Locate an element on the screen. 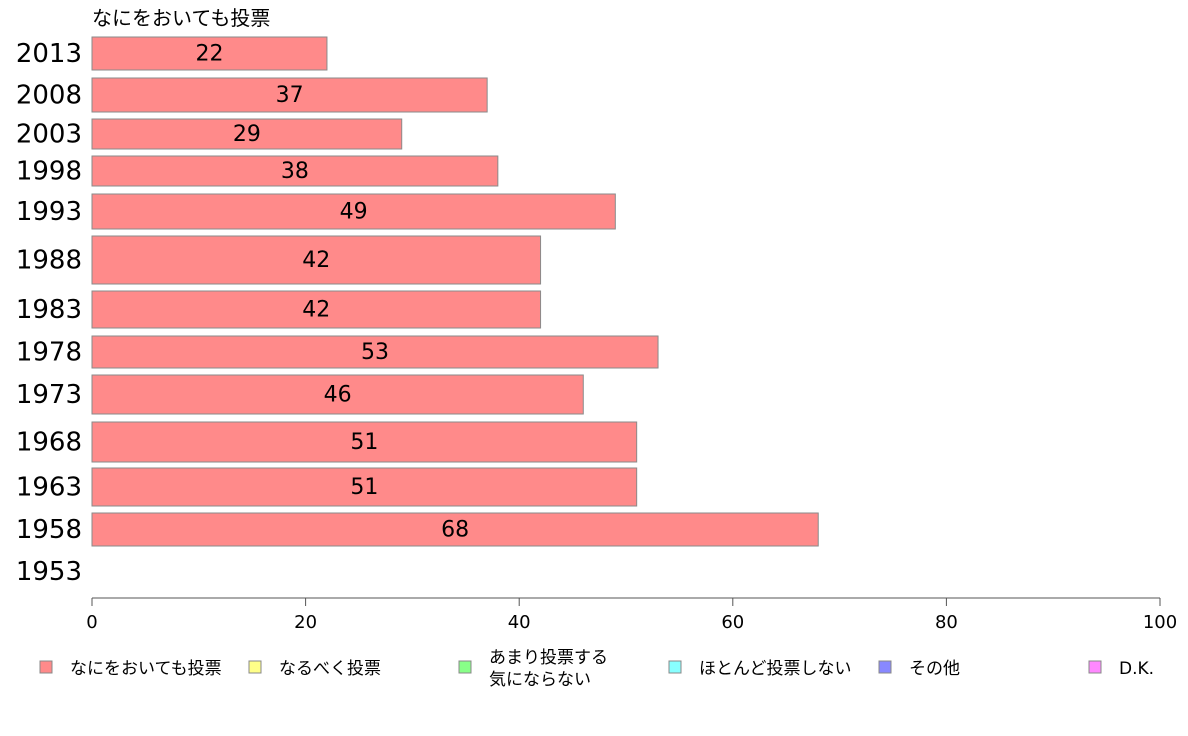 This screenshot has height=736, width=1188. category-label: 1998 is located at coordinates (49, 172).